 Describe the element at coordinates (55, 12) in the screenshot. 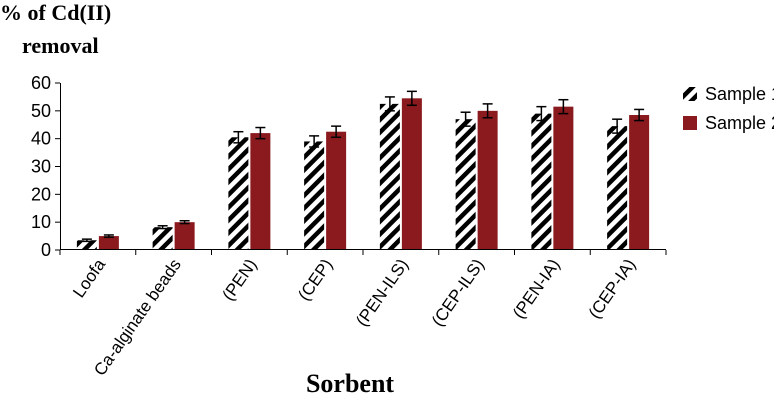

I see `y-axis-title-line1: % of Cd(II)` at that location.